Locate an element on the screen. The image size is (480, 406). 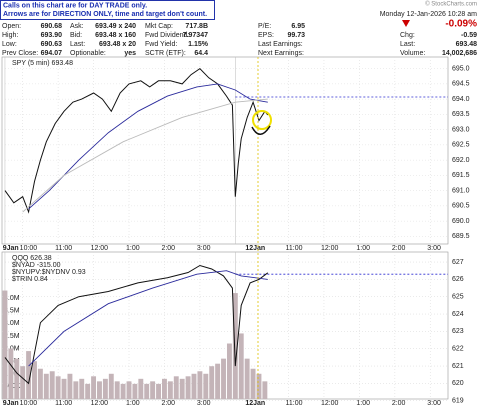
y-tick-label: 691.0 is located at coordinates (461, 190).